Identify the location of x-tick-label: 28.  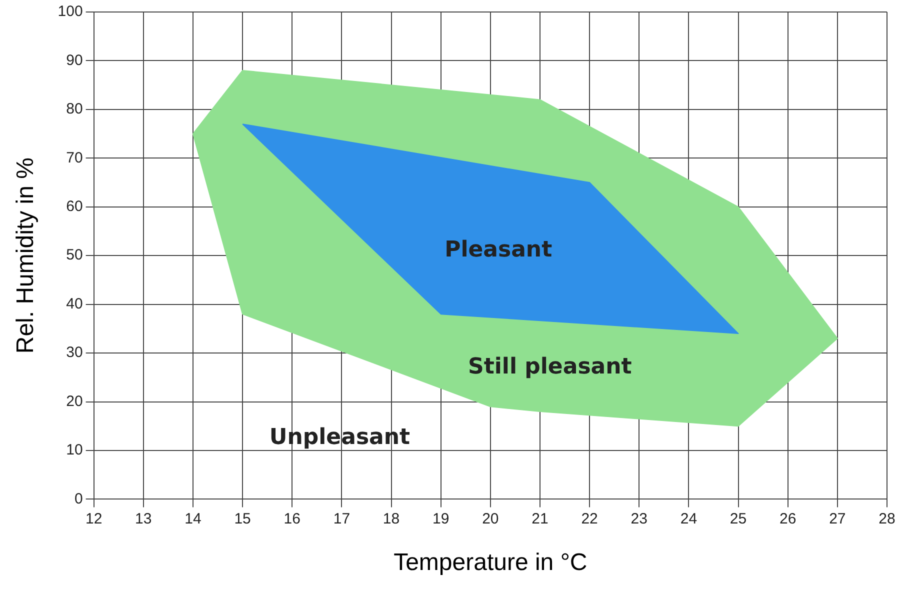
(887, 519).